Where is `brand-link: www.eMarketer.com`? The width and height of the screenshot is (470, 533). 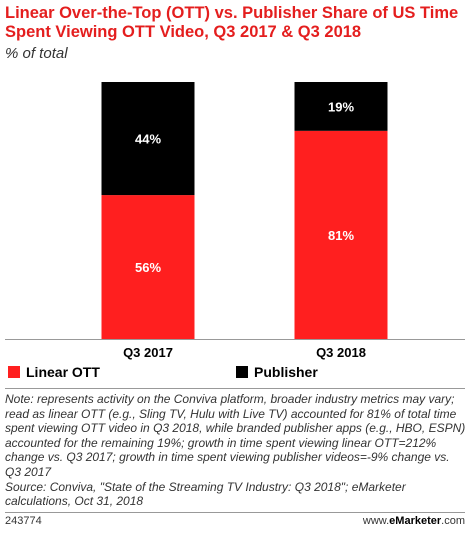
brand-link: www.eMarketer.com is located at coordinates (414, 521).